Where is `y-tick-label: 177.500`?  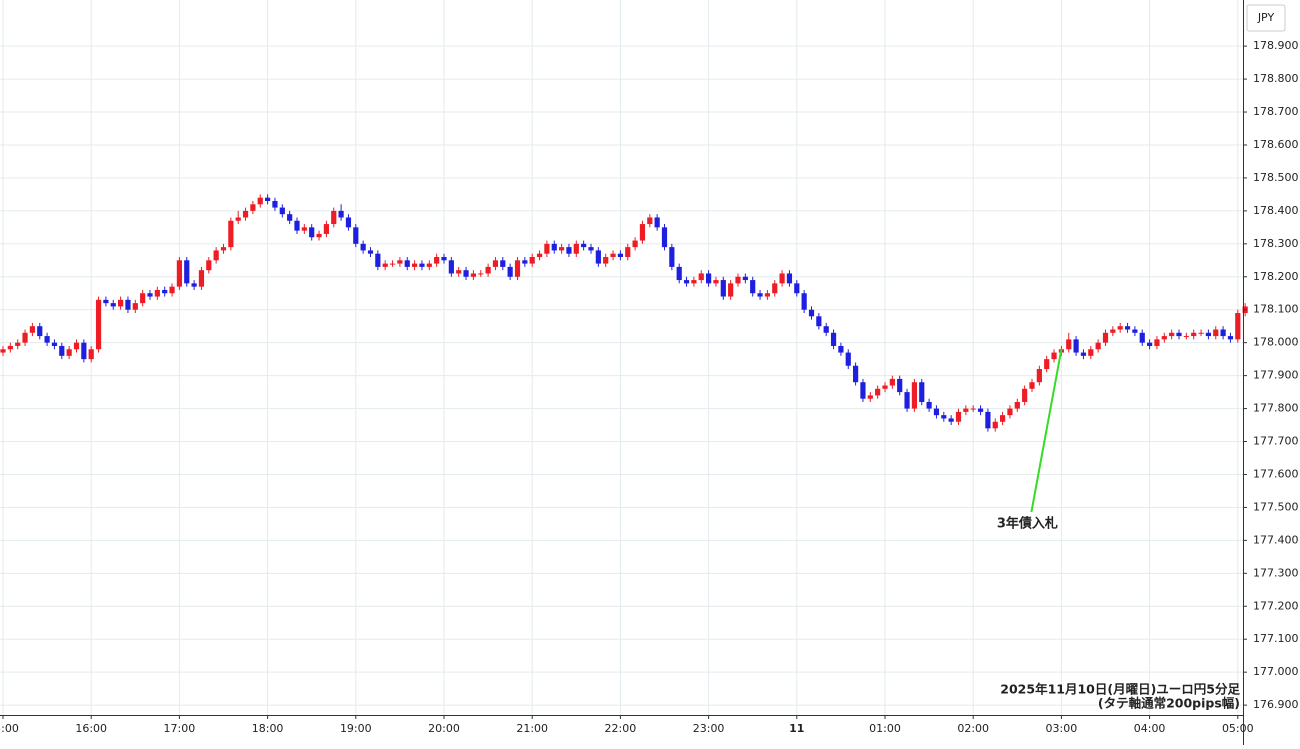 y-tick-label: 177.500 is located at coordinates (1276, 506).